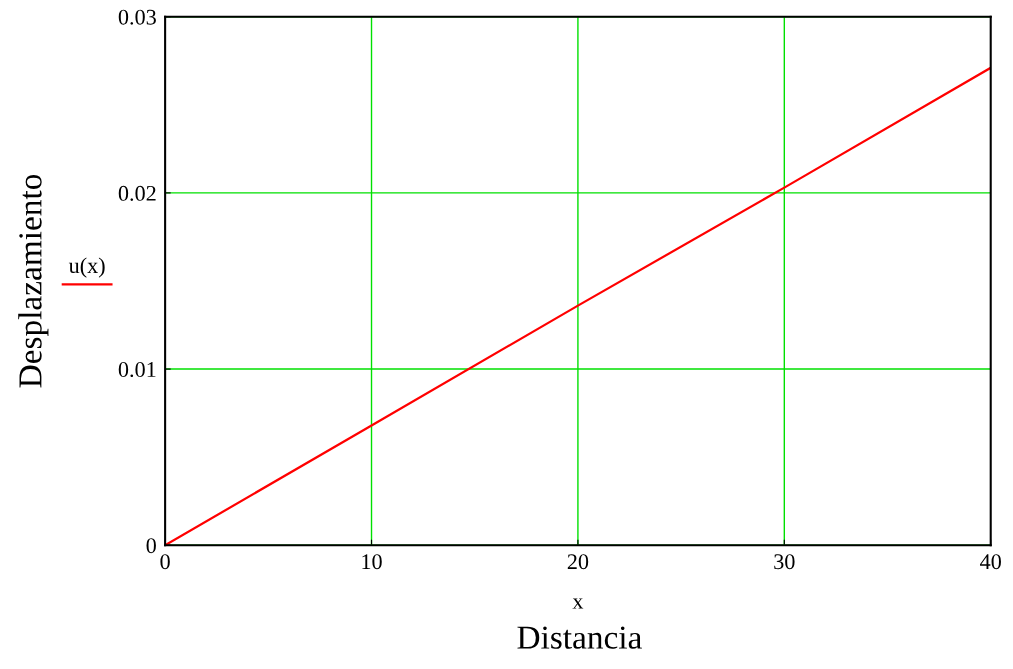 The width and height of the screenshot is (1013, 669). What do you see at coordinates (578, 562) in the screenshot?
I see `x-tick-label: 20` at bounding box center [578, 562].